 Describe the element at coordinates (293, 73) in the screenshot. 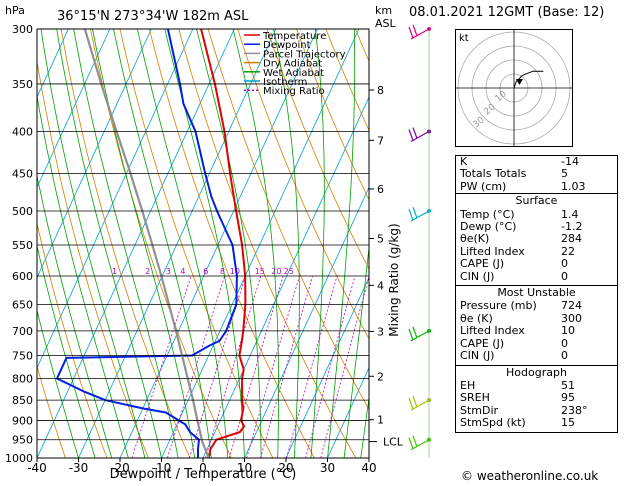

I see `legend-label: Wet Adiabat` at that location.